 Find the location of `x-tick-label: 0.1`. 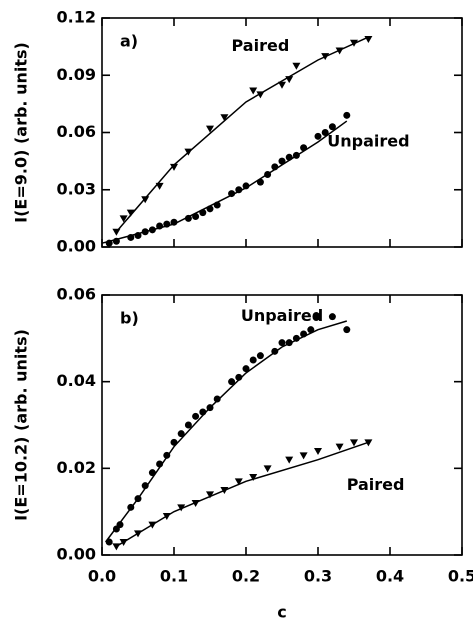

x-tick-label: 0.1 is located at coordinates (174, 576).